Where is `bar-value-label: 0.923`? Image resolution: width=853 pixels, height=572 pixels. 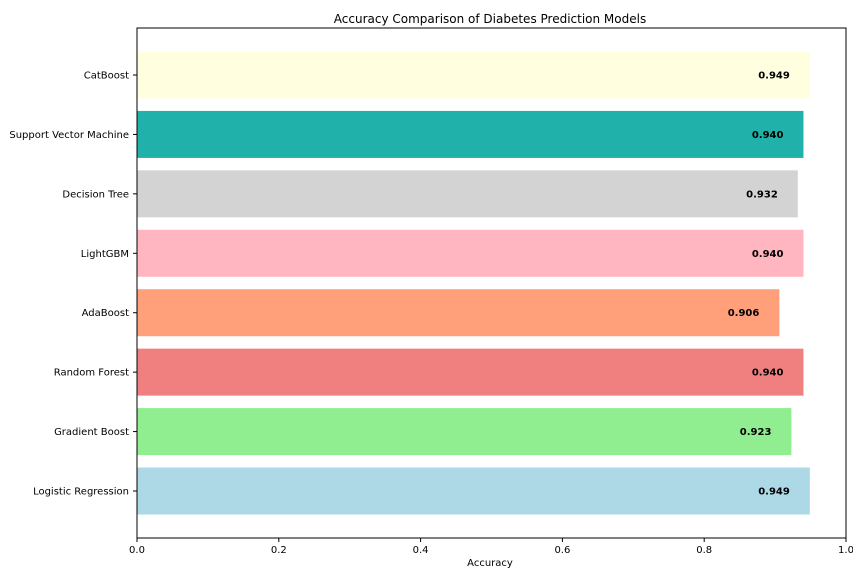 bar-value-label: 0.923 is located at coordinates (756, 432).